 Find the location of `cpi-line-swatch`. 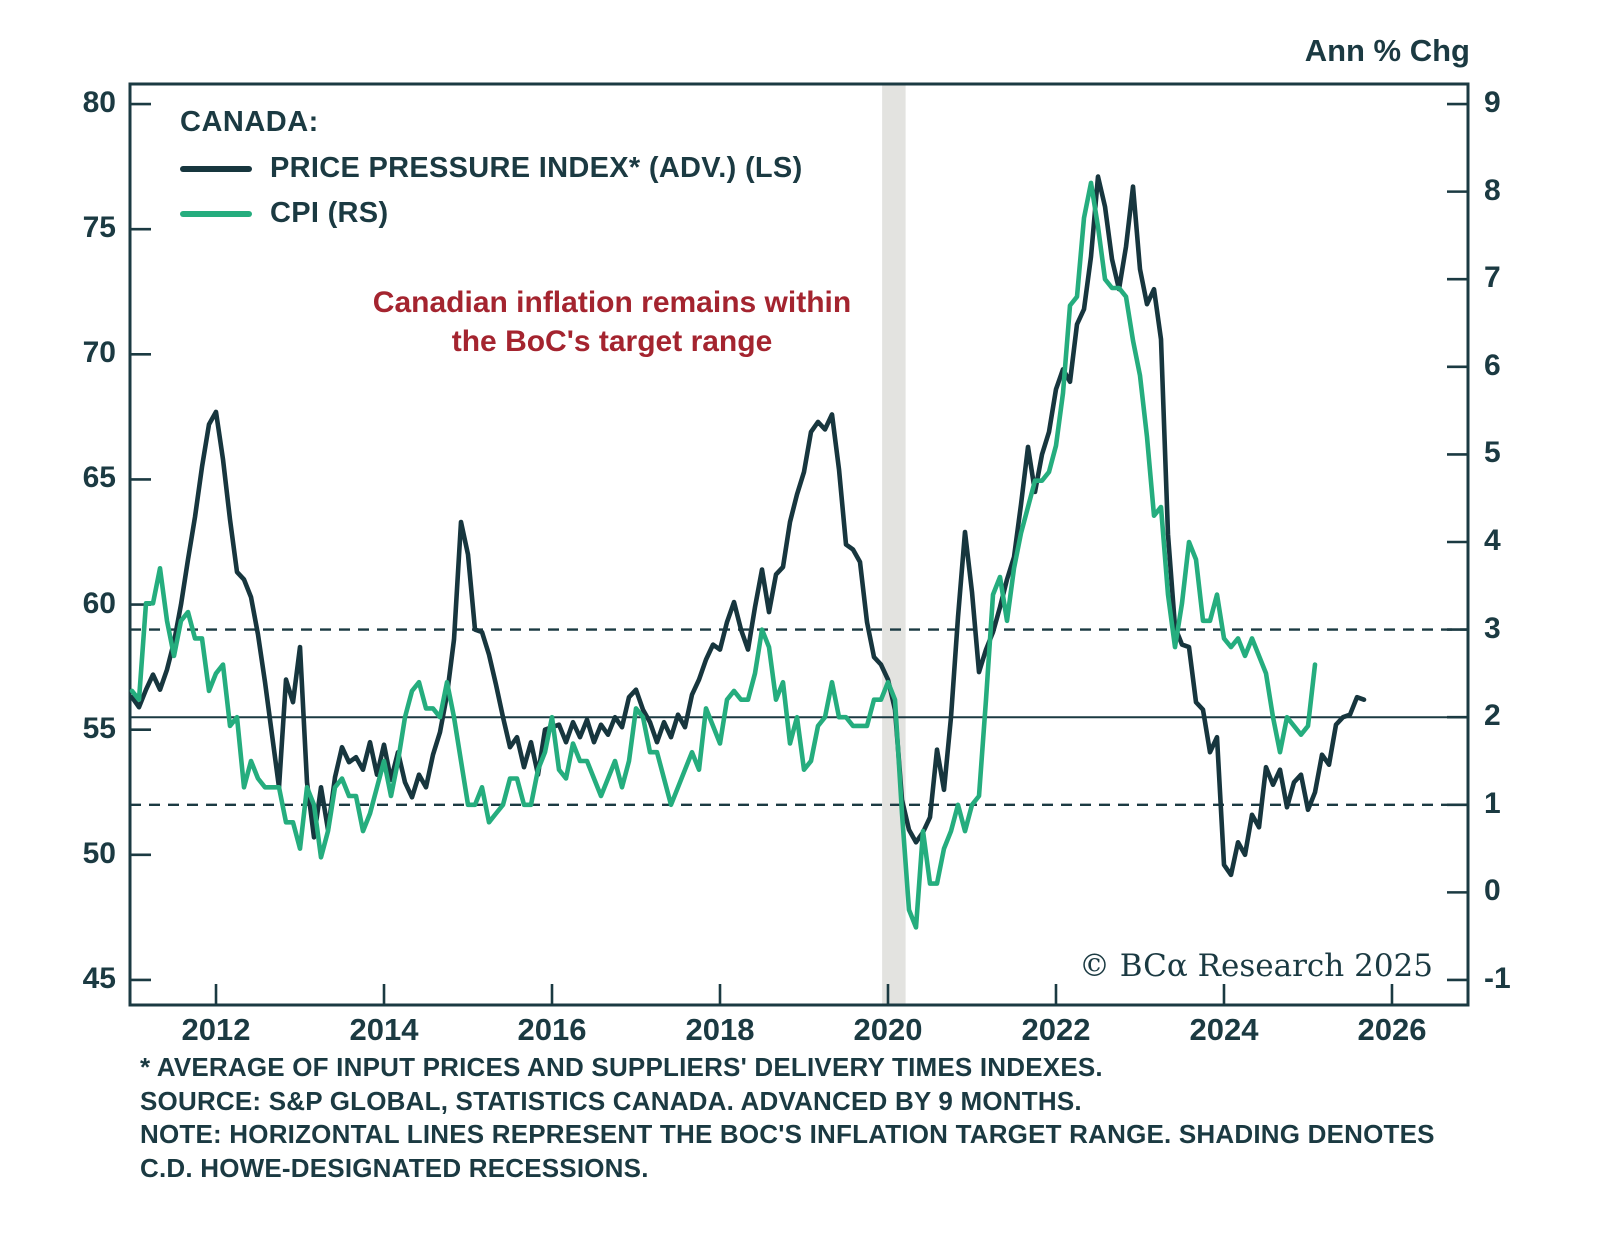

cpi-line-swatch is located at coordinates (216, 213).